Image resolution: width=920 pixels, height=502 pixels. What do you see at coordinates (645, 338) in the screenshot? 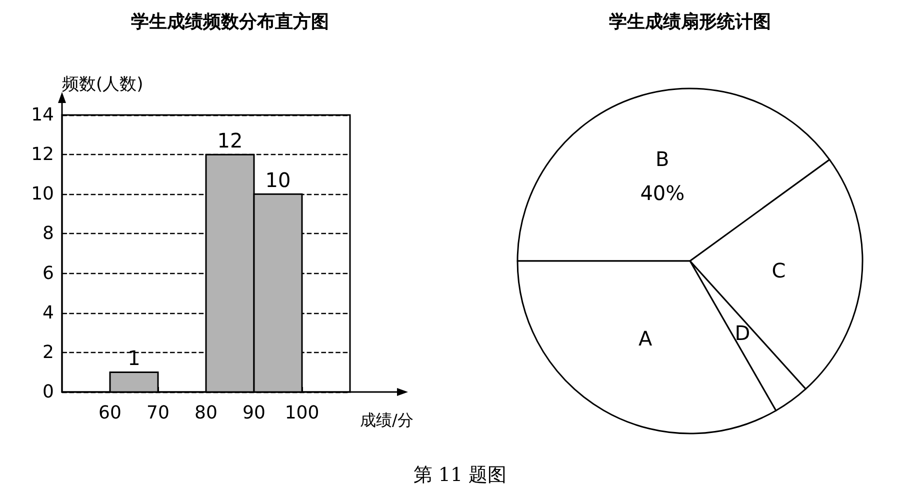
I see `slice-label: A` at bounding box center [645, 338].